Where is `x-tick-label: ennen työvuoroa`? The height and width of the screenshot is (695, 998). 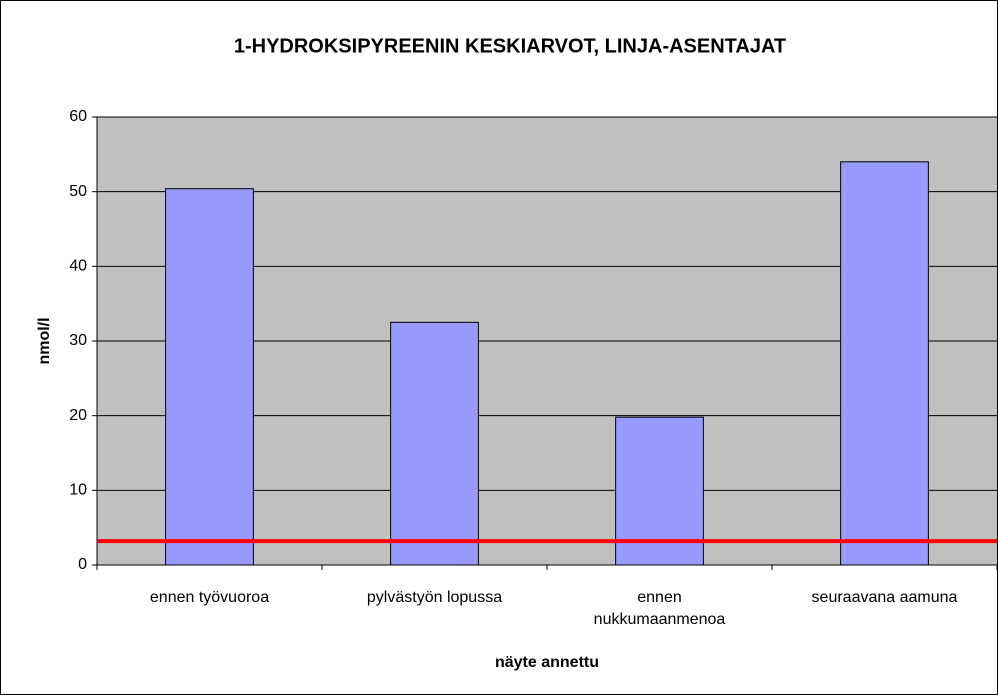
x-tick-label: ennen työvuoroa is located at coordinates (209, 597).